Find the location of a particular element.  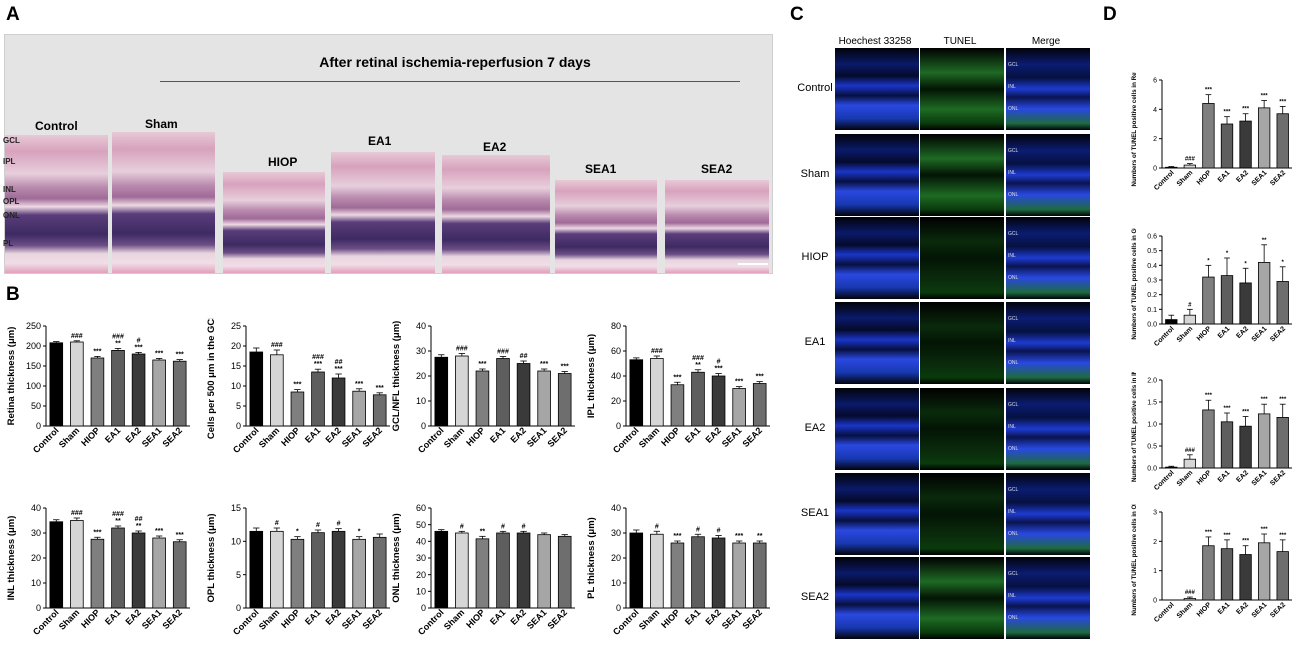

layer-label-opl: OPL is located at coordinates (11, 201).